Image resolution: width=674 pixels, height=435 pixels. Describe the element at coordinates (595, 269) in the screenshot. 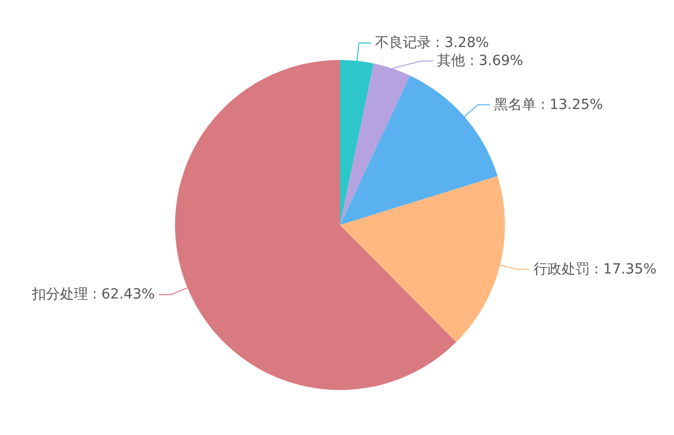

I see `slice-label: 行政处罚 : 17.35%` at that location.